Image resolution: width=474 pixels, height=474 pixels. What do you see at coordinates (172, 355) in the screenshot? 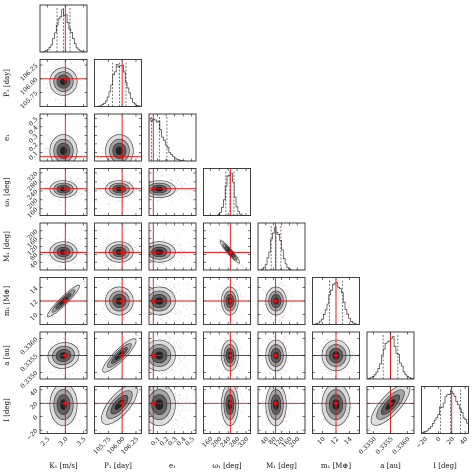
I see `scatter-panel-e-a` at bounding box center [172, 355].